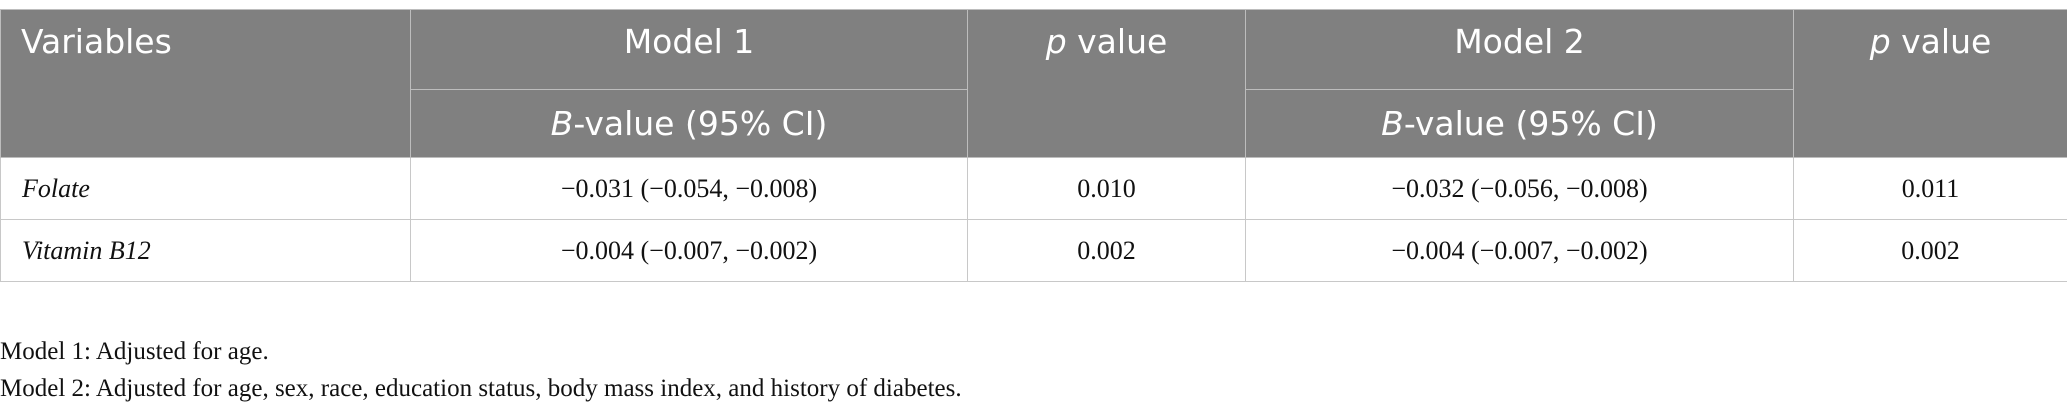 This screenshot has width=2067, height=413. Describe the element at coordinates (1930, 83) in the screenshot. I see `header-p-value-2: p value` at that location.